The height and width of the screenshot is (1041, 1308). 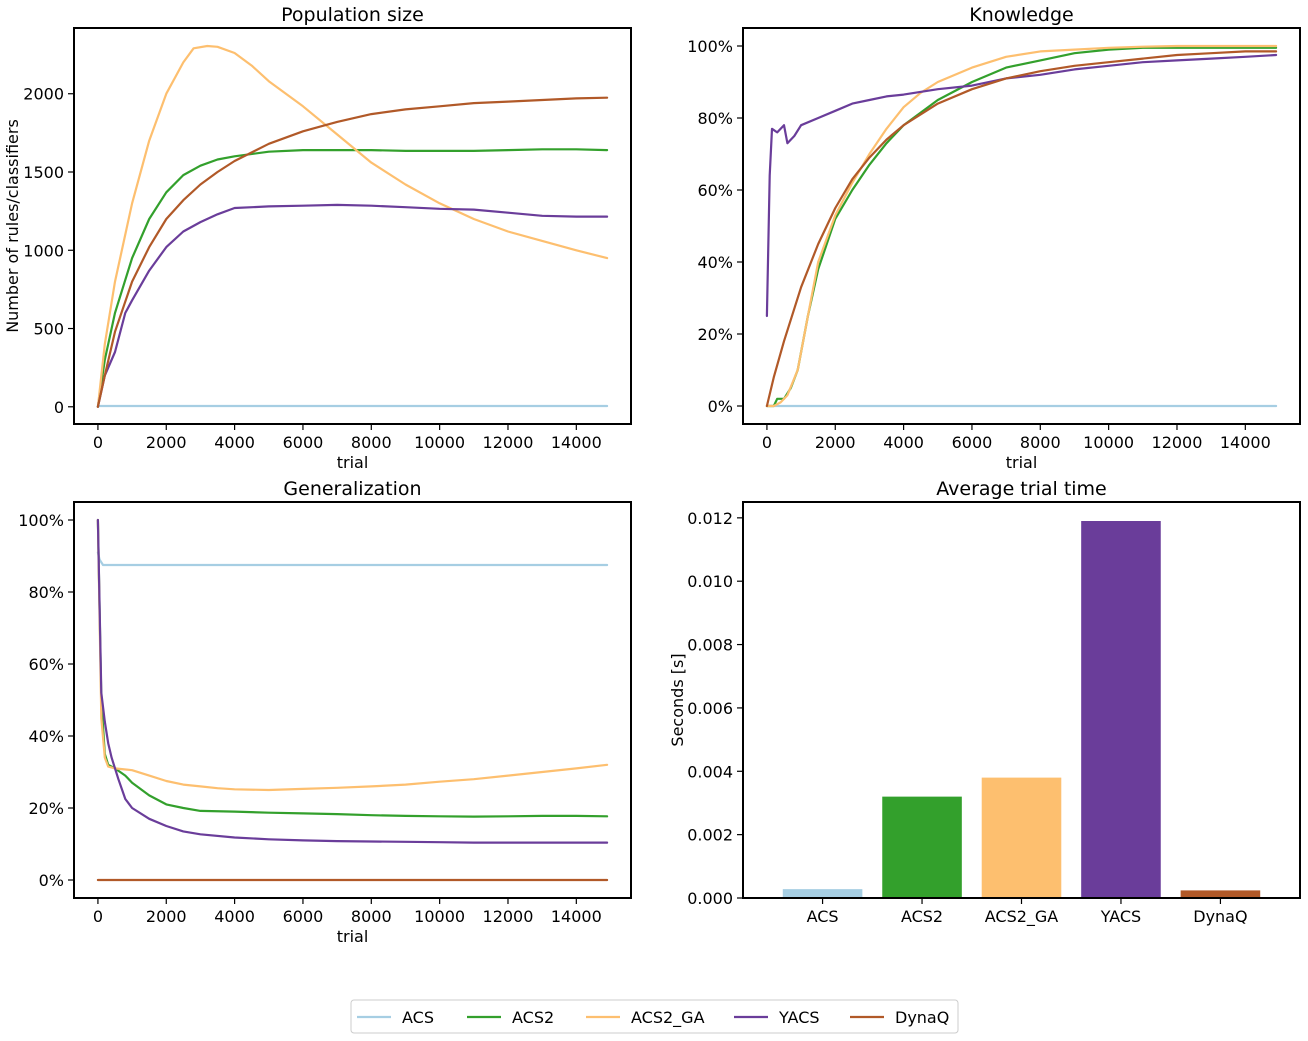 What do you see at coordinates (1220, 894) in the screenshot?
I see `bar-dynaq` at bounding box center [1220, 894].